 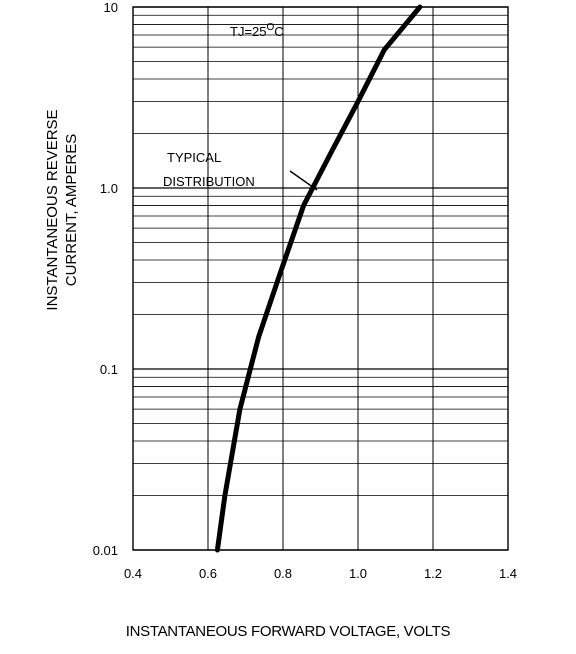 What do you see at coordinates (109, 369) in the screenshot?
I see `y-tick-label: 0.1` at bounding box center [109, 369].